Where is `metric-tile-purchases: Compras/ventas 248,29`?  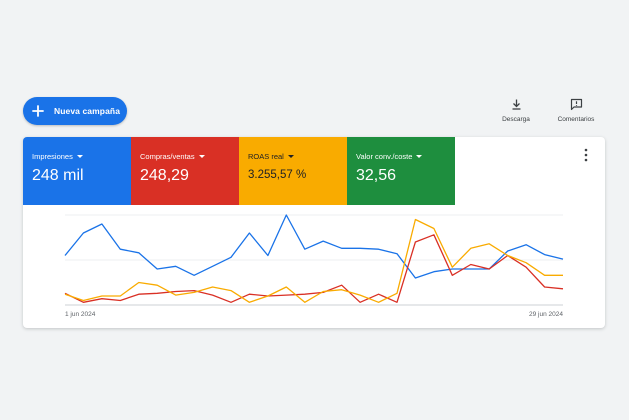
metric-tile-purchases: Compras/ventas 248,29 is located at coordinates (185, 171).